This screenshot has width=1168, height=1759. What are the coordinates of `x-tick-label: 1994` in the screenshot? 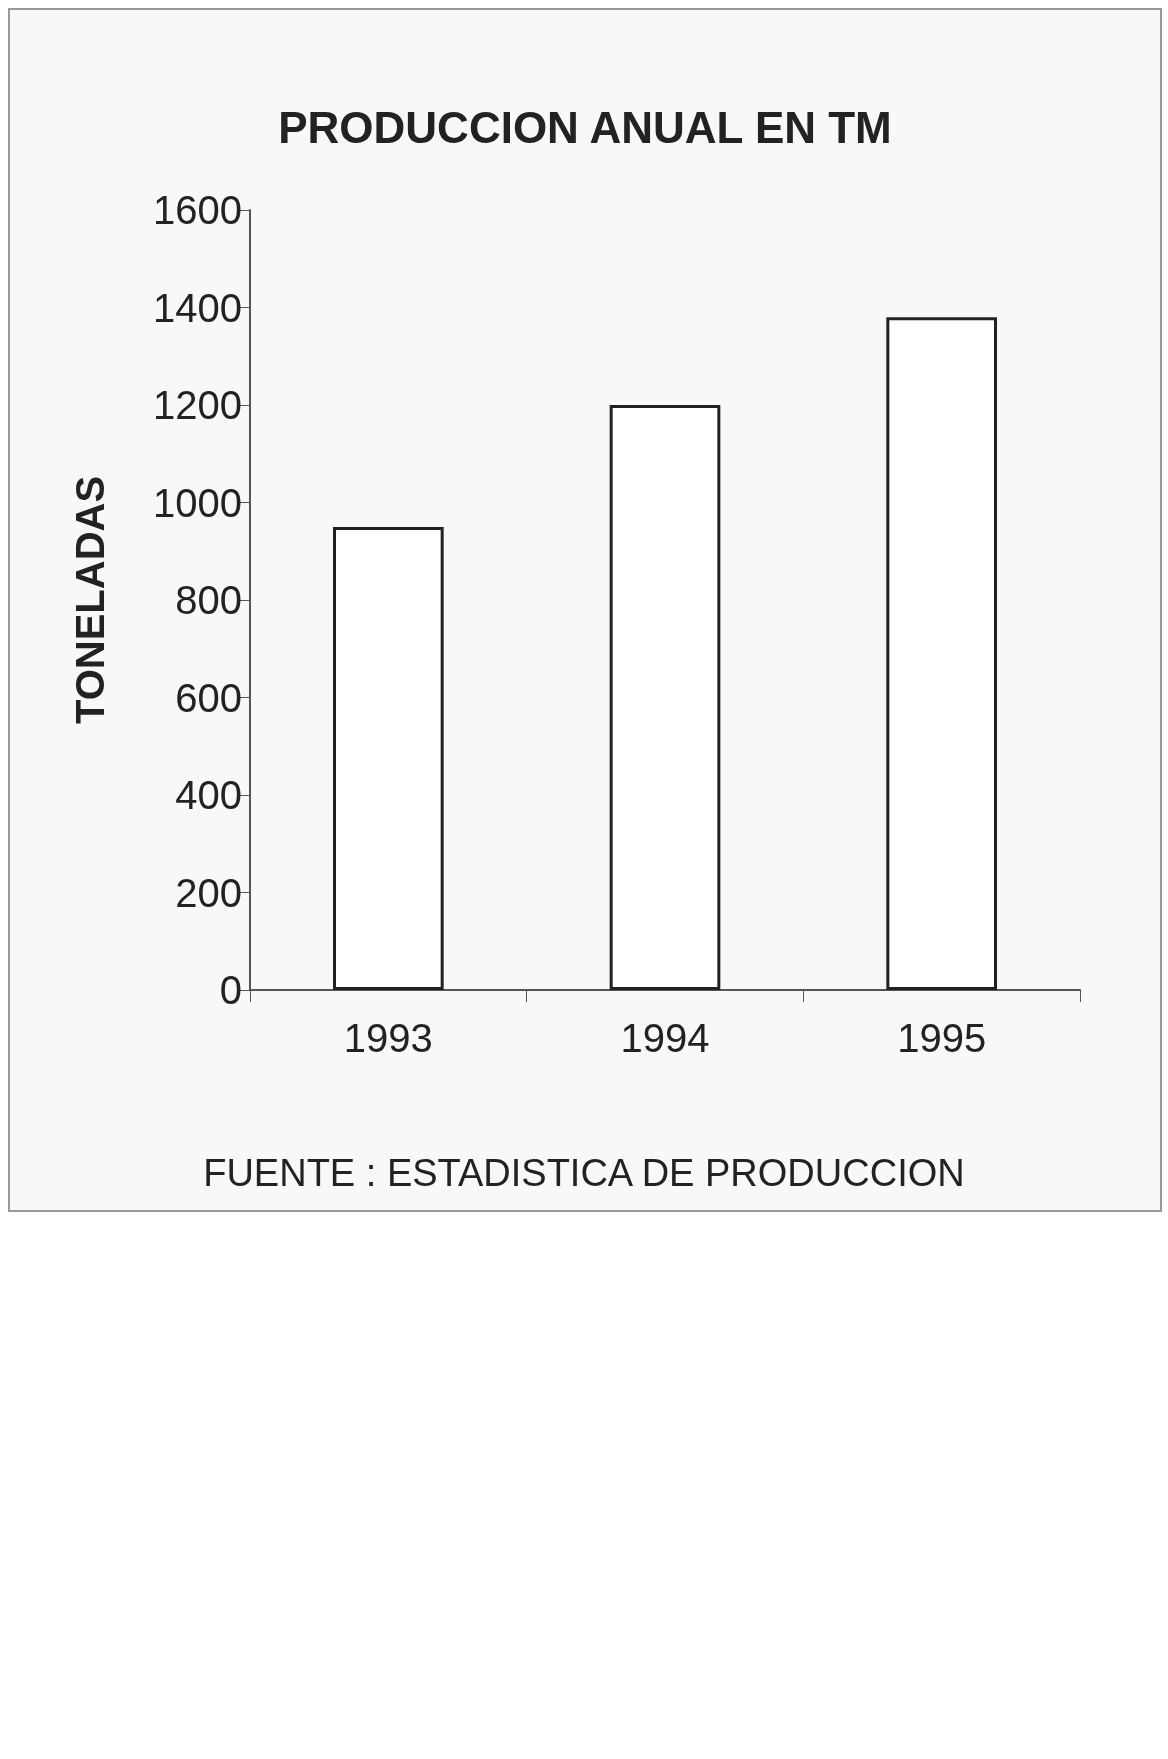 It's located at (665, 1038).